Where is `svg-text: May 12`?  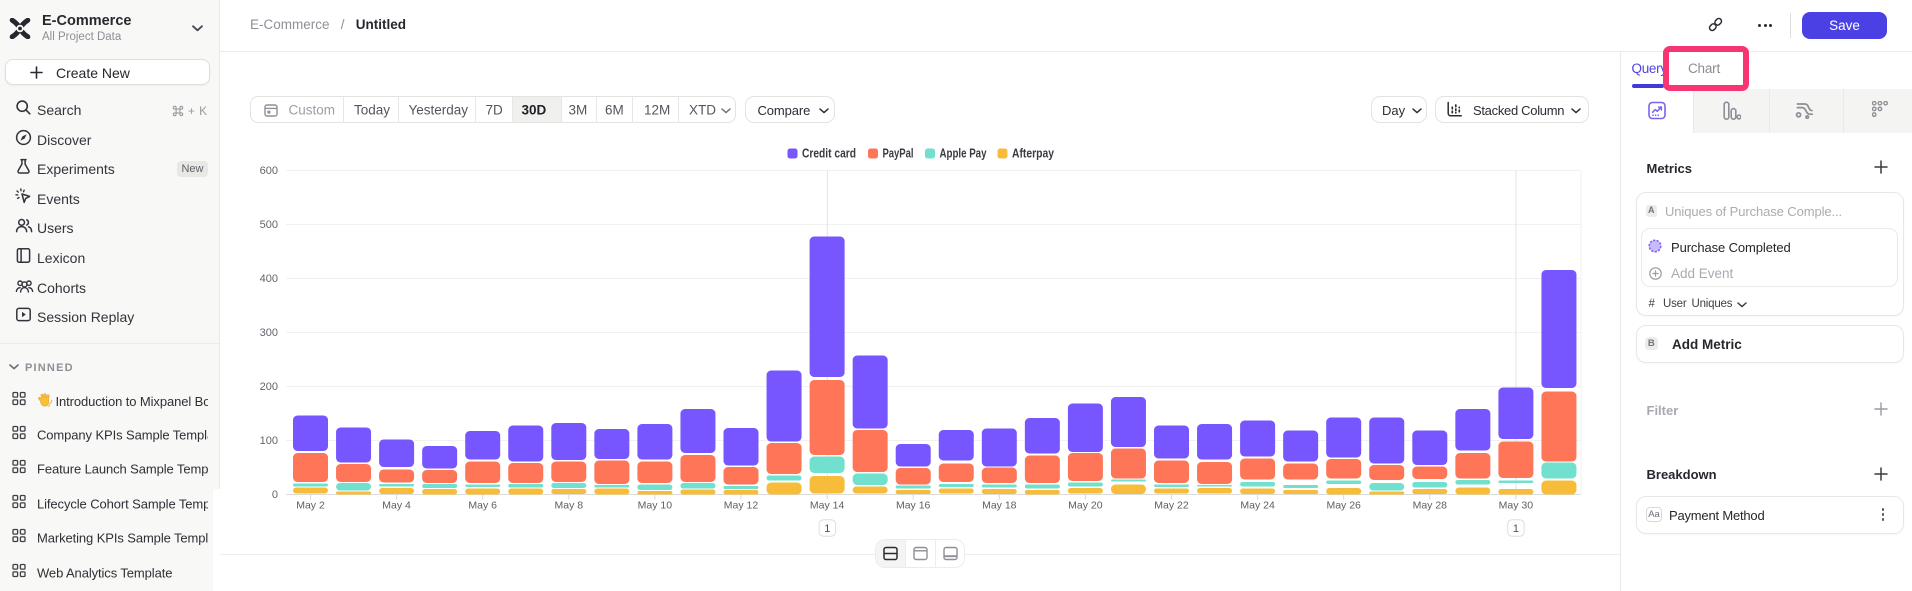 svg-text: May 12 is located at coordinates (741, 506).